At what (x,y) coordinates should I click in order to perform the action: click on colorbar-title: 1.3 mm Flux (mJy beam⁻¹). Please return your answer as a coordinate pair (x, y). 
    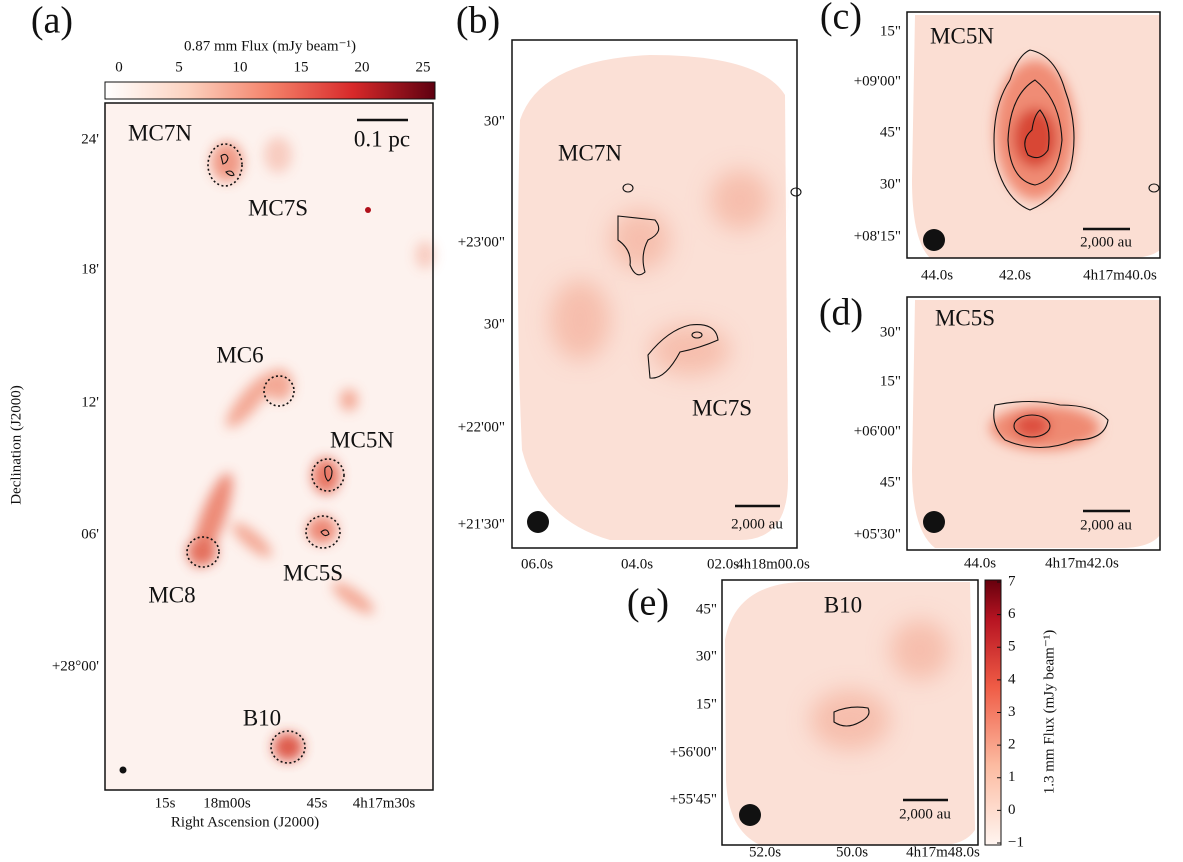
    Looking at the image, I should click on (1049, 712).